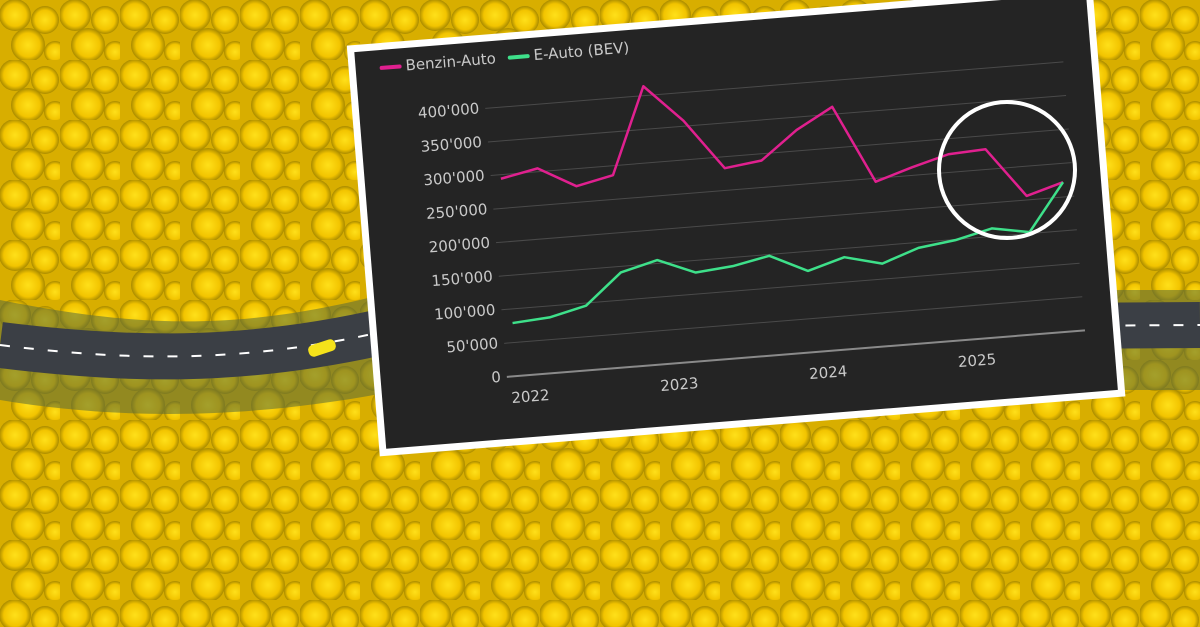 This screenshot has height=627, width=1200. What do you see at coordinates (828, 372) in the screenshot?
I see `x-tick-label: 2024` at bounding box center [828, 372].